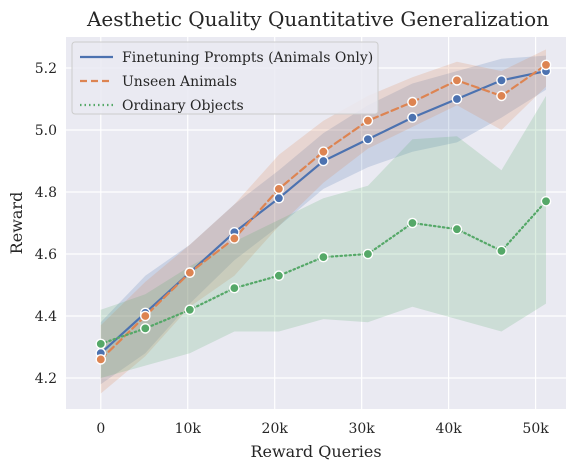 The height and width of the screenshot is (470, 582). I want to click on y-tick-label: 4.4, so click(46, 317).